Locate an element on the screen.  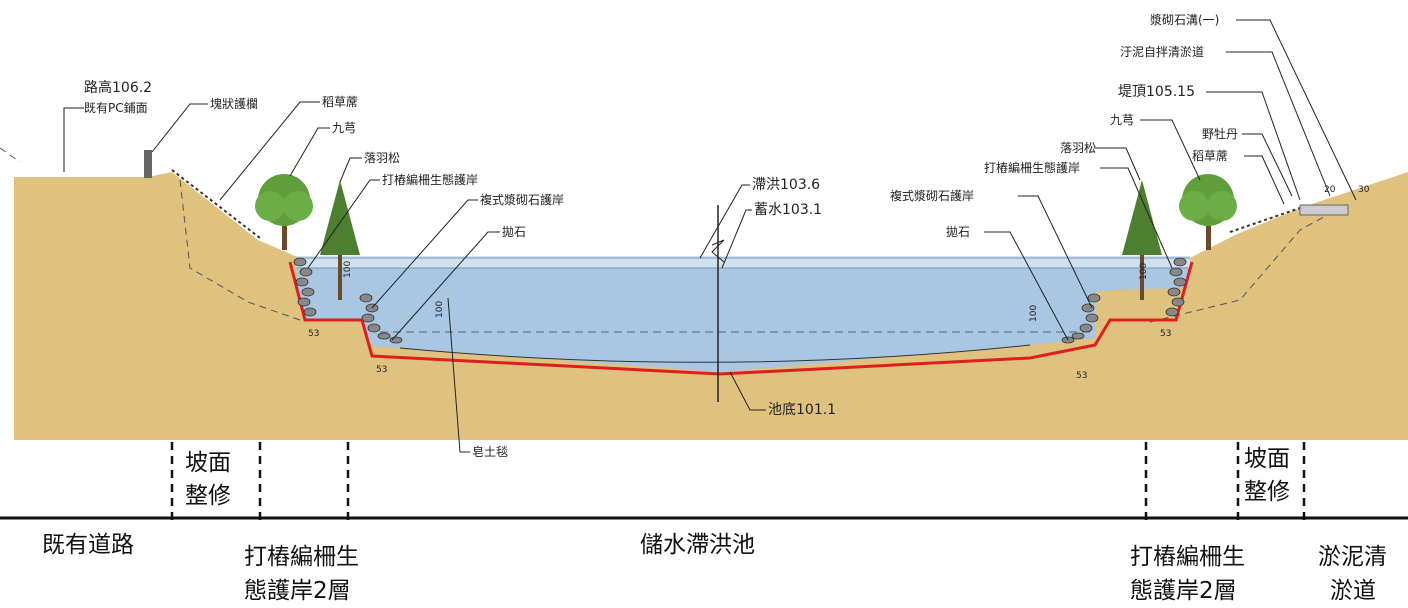
old-ground-left is located at coordinates (150, 234).